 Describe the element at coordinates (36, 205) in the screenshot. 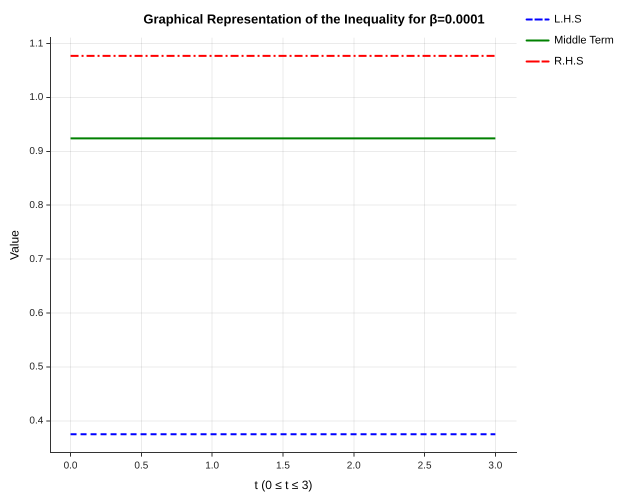

I see `y-tick-label: 0.8` at that location.